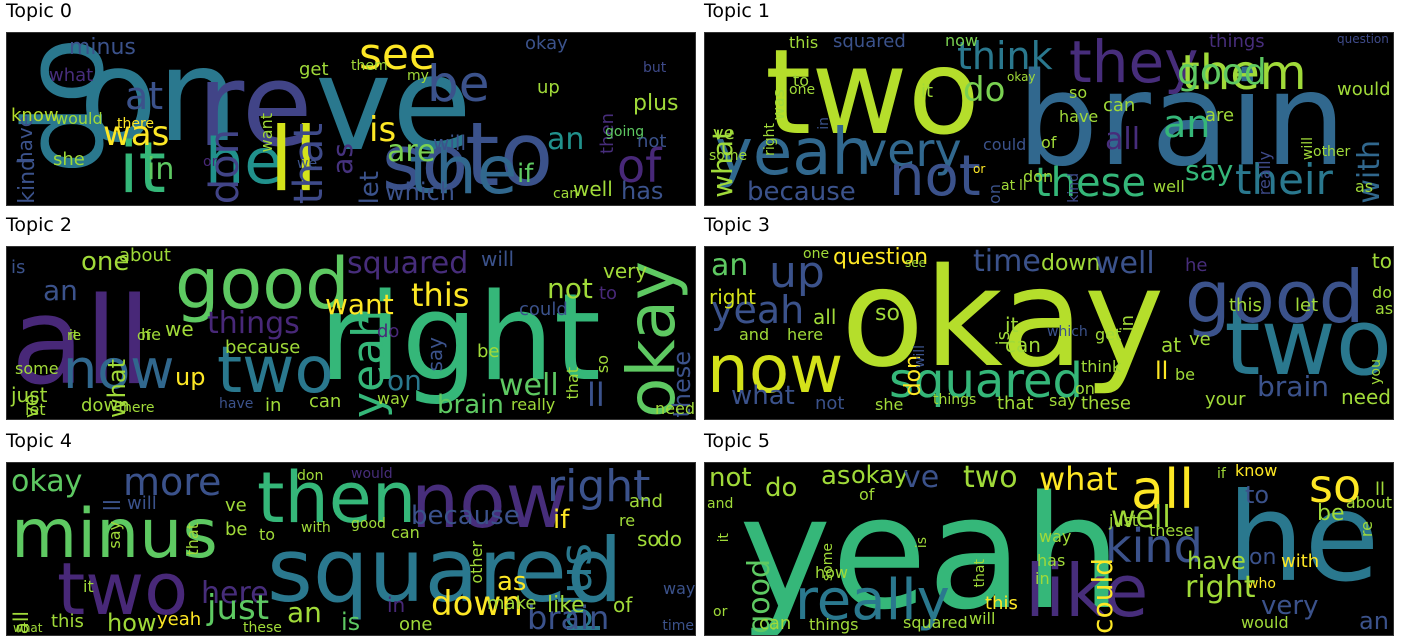 This screenshot has width=1401, height=637. Describe the element at coordinates (27, 180) in the screenshot. I see `cloud-word: kind` at that location.